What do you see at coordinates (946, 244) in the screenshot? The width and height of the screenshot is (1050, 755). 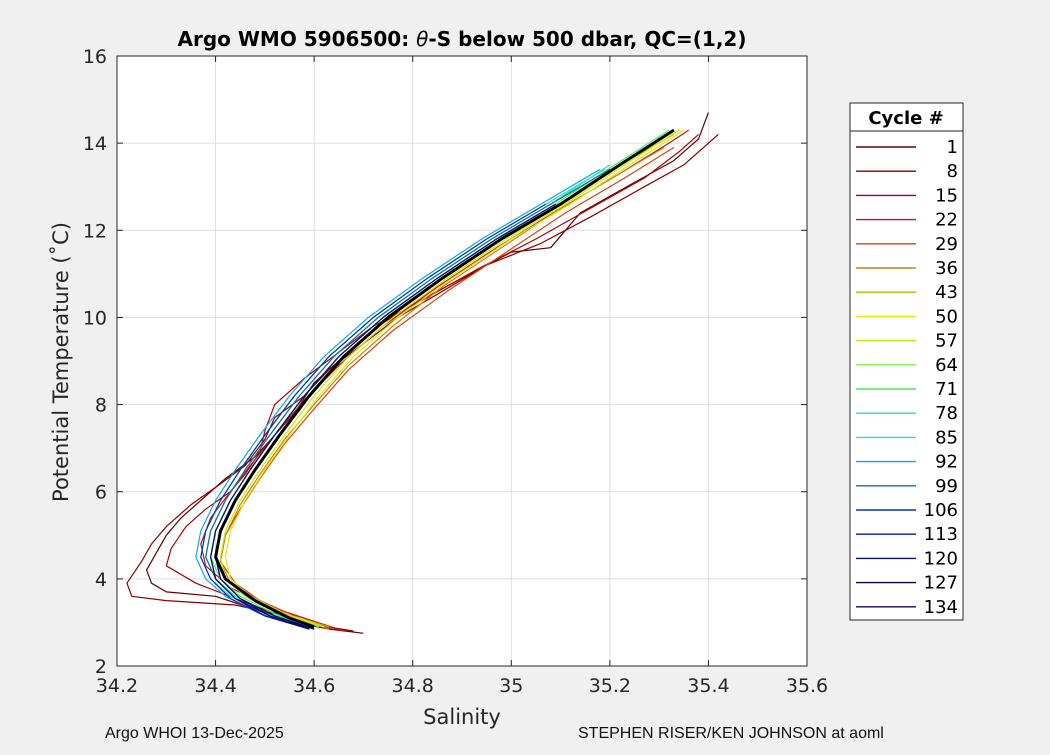 I see `legend-label: 29` at bounding box center [946, 244].